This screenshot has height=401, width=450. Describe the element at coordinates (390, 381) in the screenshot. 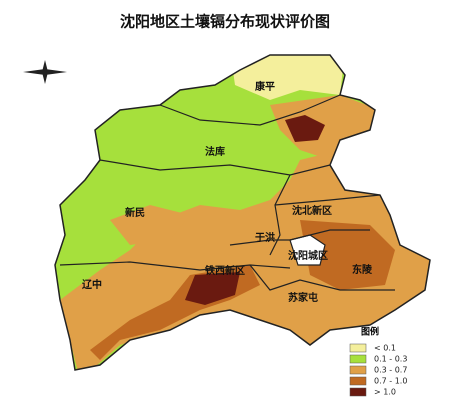

I see `legend-label: 0.7 - 1.0` at that location.